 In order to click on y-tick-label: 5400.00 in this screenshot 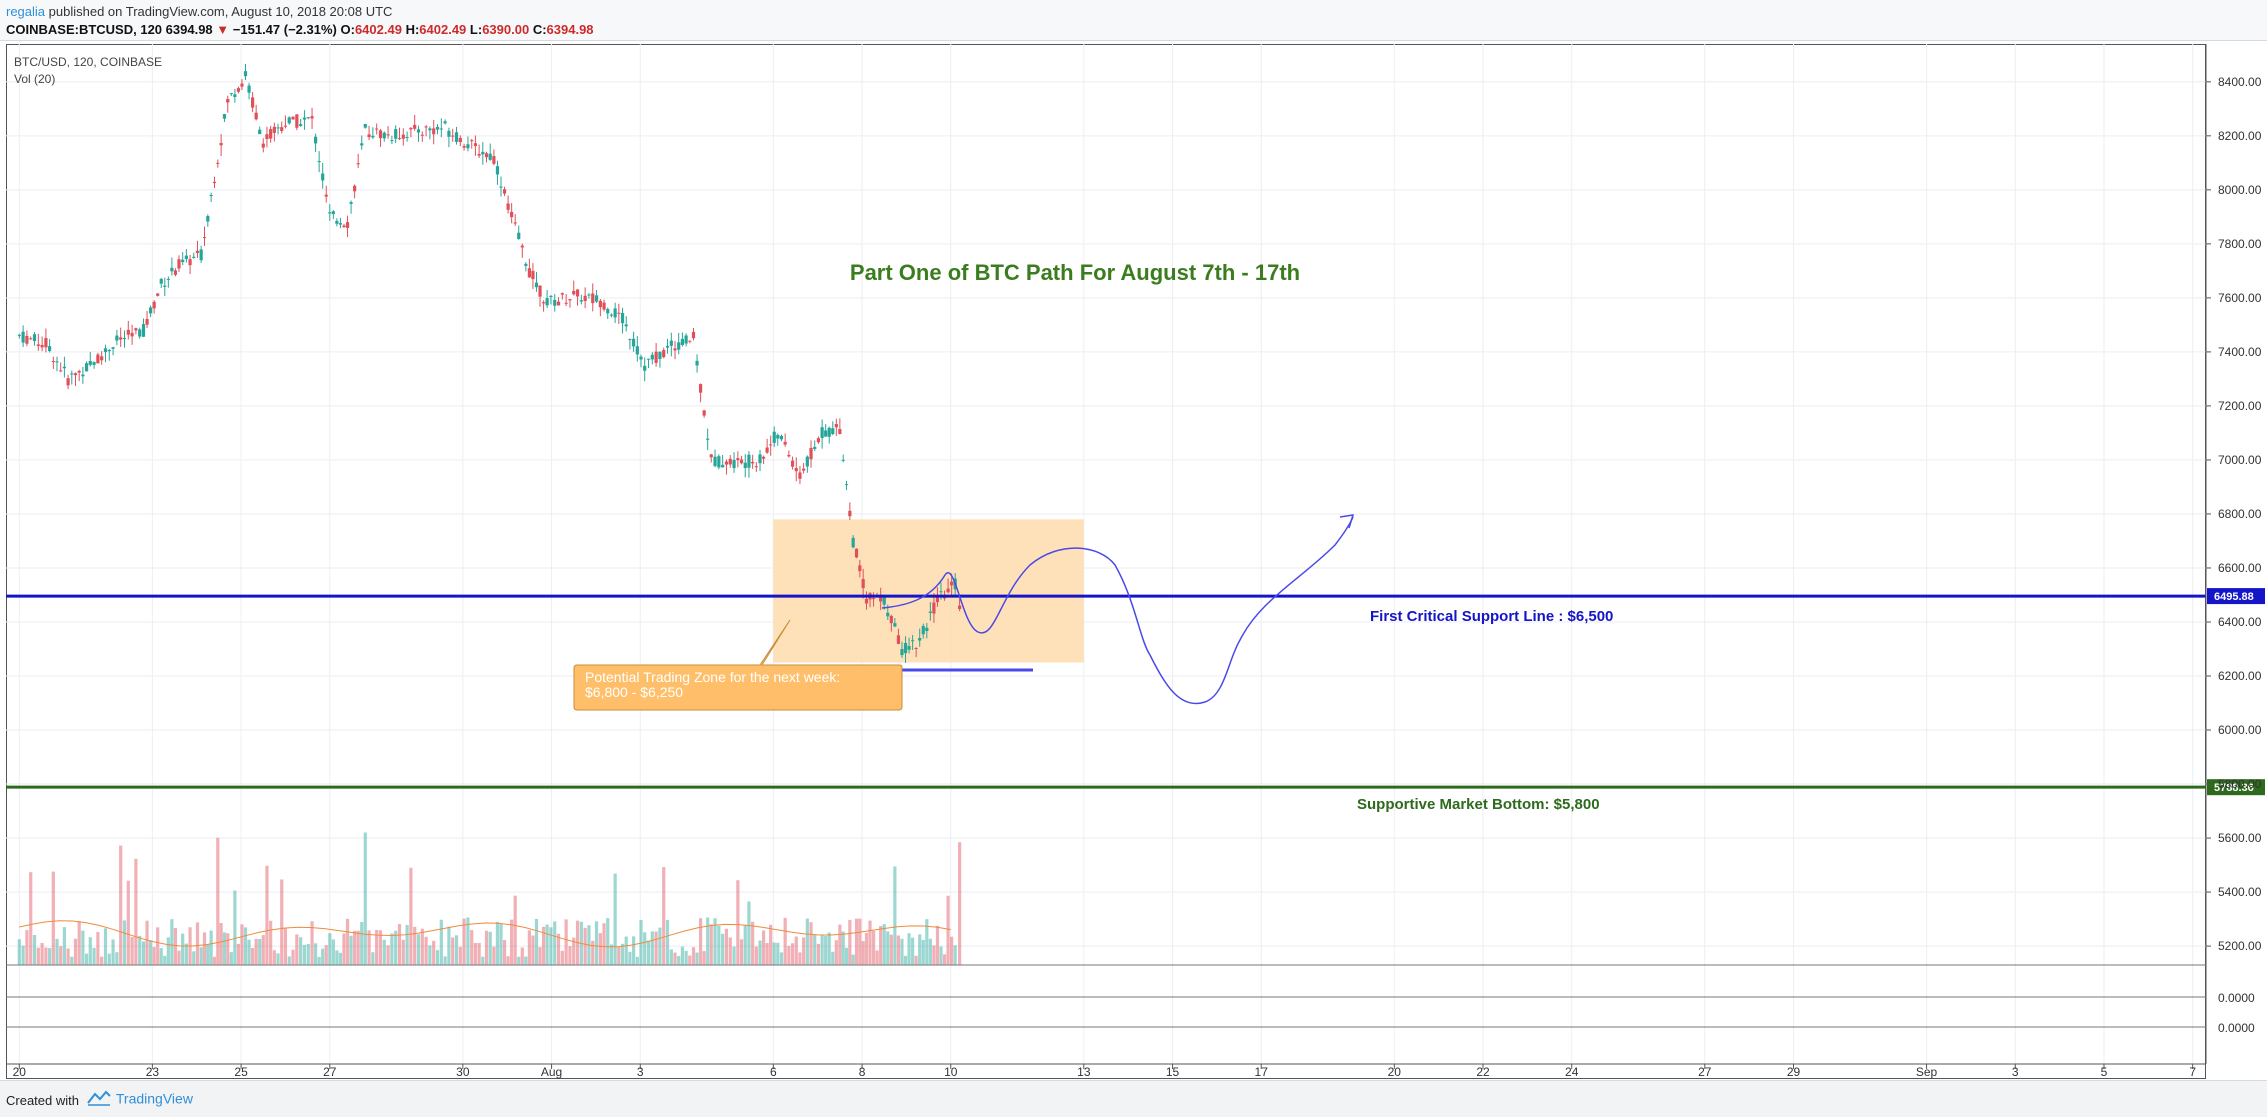, I will do `click(2240, 892)`.